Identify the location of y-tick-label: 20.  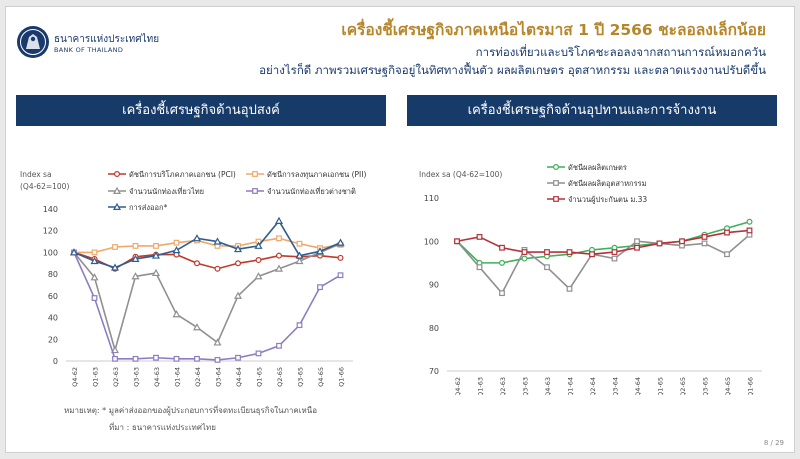
(53, 339).